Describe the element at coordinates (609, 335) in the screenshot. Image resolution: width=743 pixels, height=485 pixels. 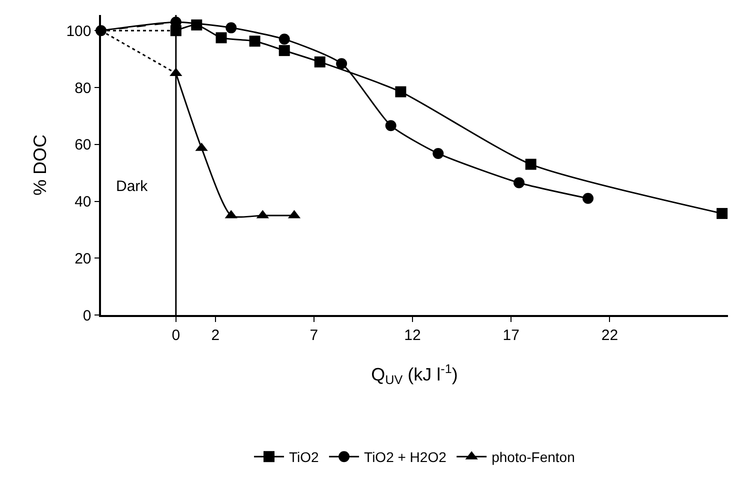
I see `x-tick-label: 22` at that location.